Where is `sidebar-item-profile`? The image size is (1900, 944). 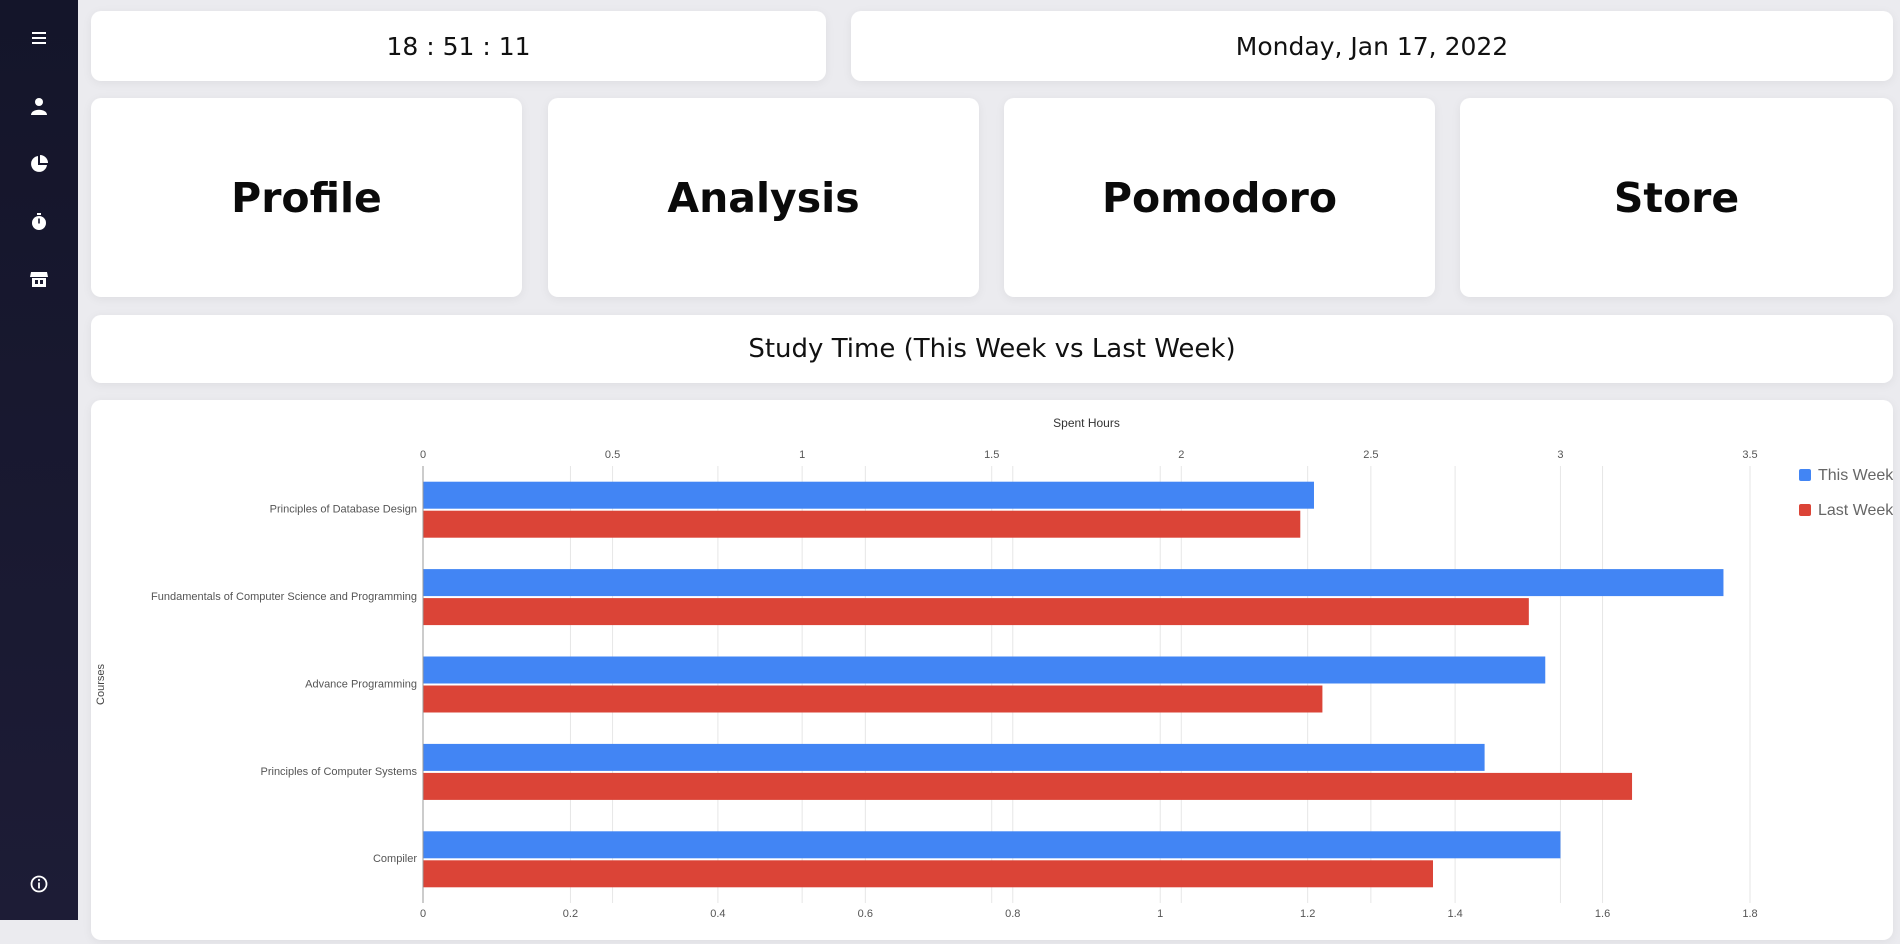 sidebar-item-profile is located at coordinates (39, 106).